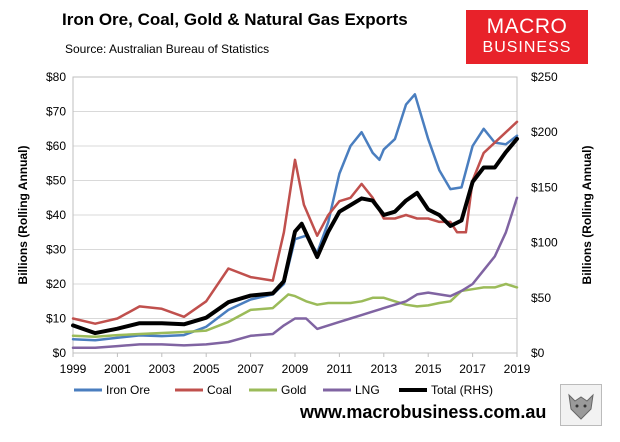 Image resolution: width=620 pixels, height=442 pixels. Describe the element at coordinates (295, 310) in the screenshot. I see `series-line-gold` at that location.